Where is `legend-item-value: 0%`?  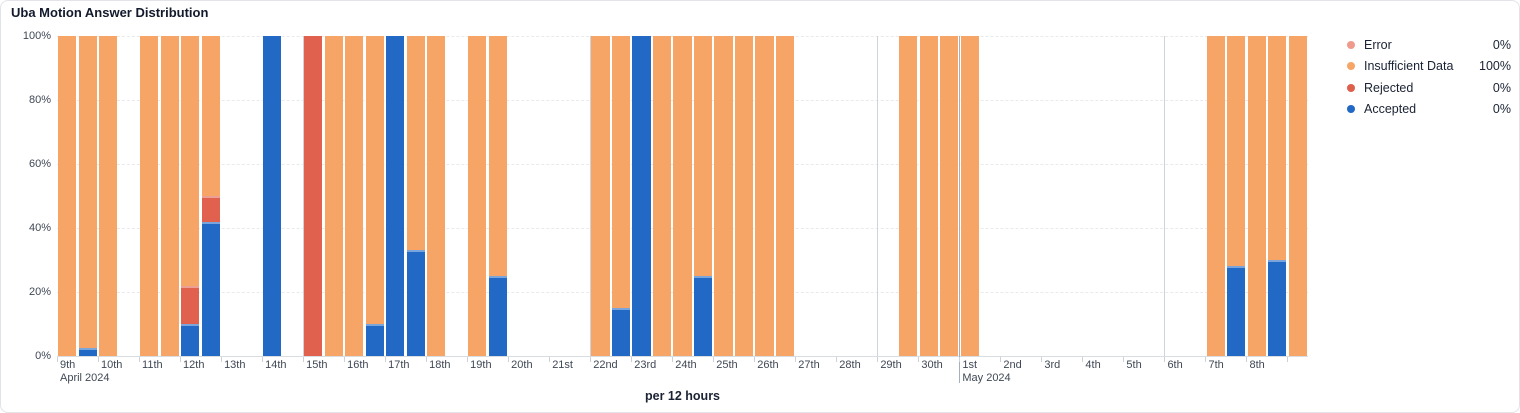 legend-item-value: 0% is located at coordinates (1501, 87).